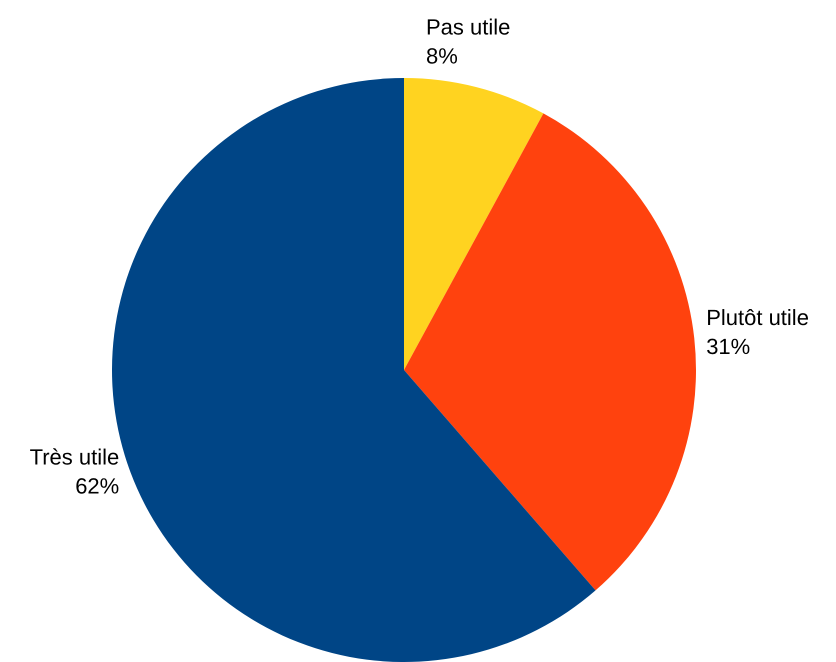  I want to click on data-label: 8%, so click(442, 55).